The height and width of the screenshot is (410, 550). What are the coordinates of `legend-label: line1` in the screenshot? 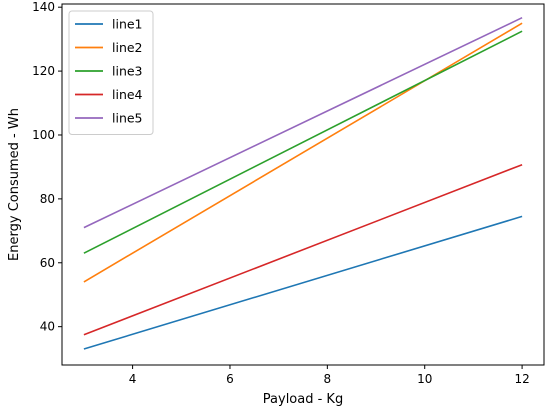 It's located at (127, 24).